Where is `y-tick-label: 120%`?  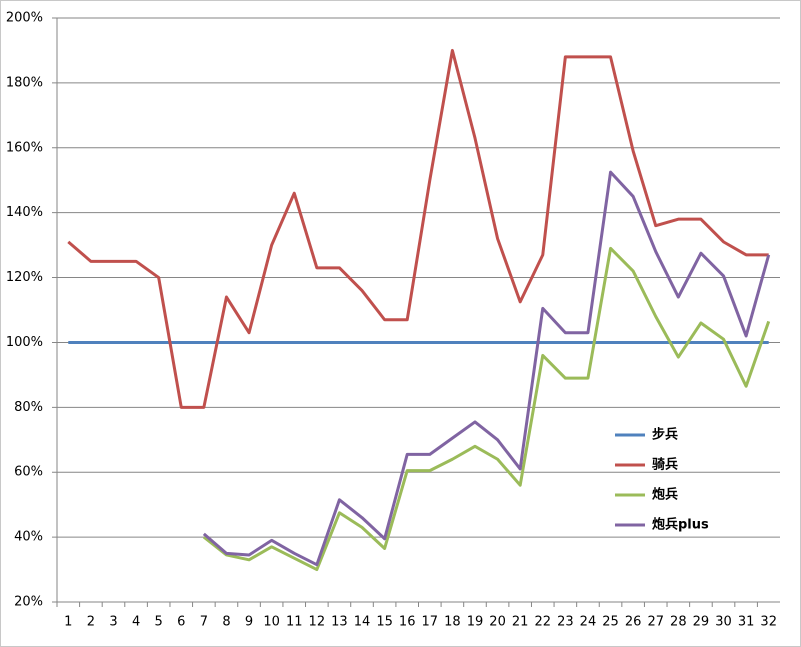 y-tick-label: 120% is located at coordinates (24, 277).